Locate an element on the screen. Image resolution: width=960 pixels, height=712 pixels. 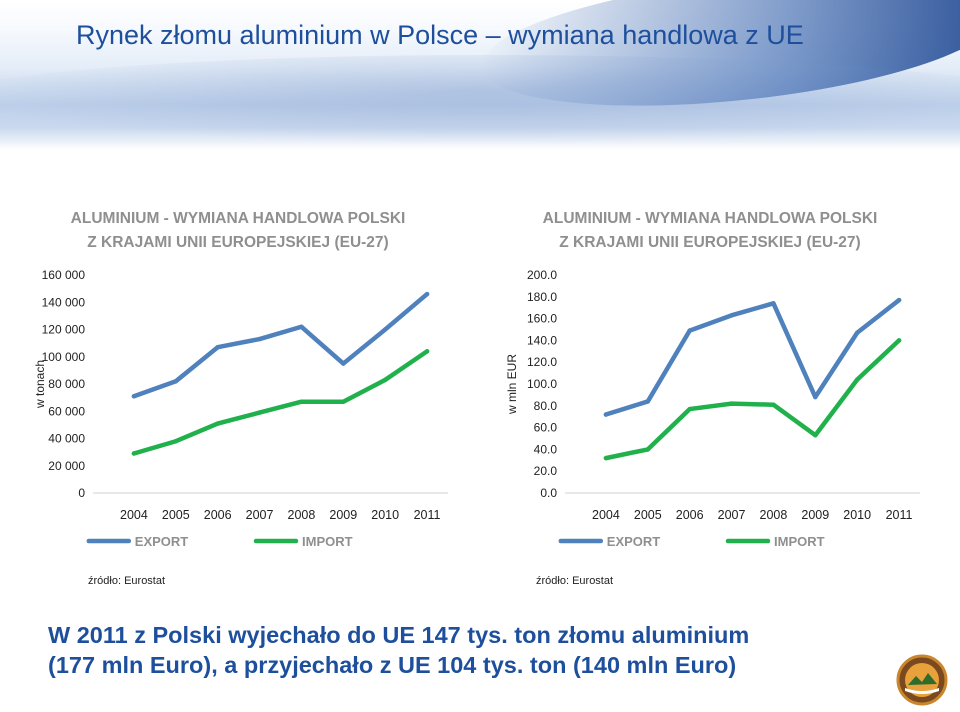
source-note-left: źródło: Eurostat is located at coordinates (127, 581).